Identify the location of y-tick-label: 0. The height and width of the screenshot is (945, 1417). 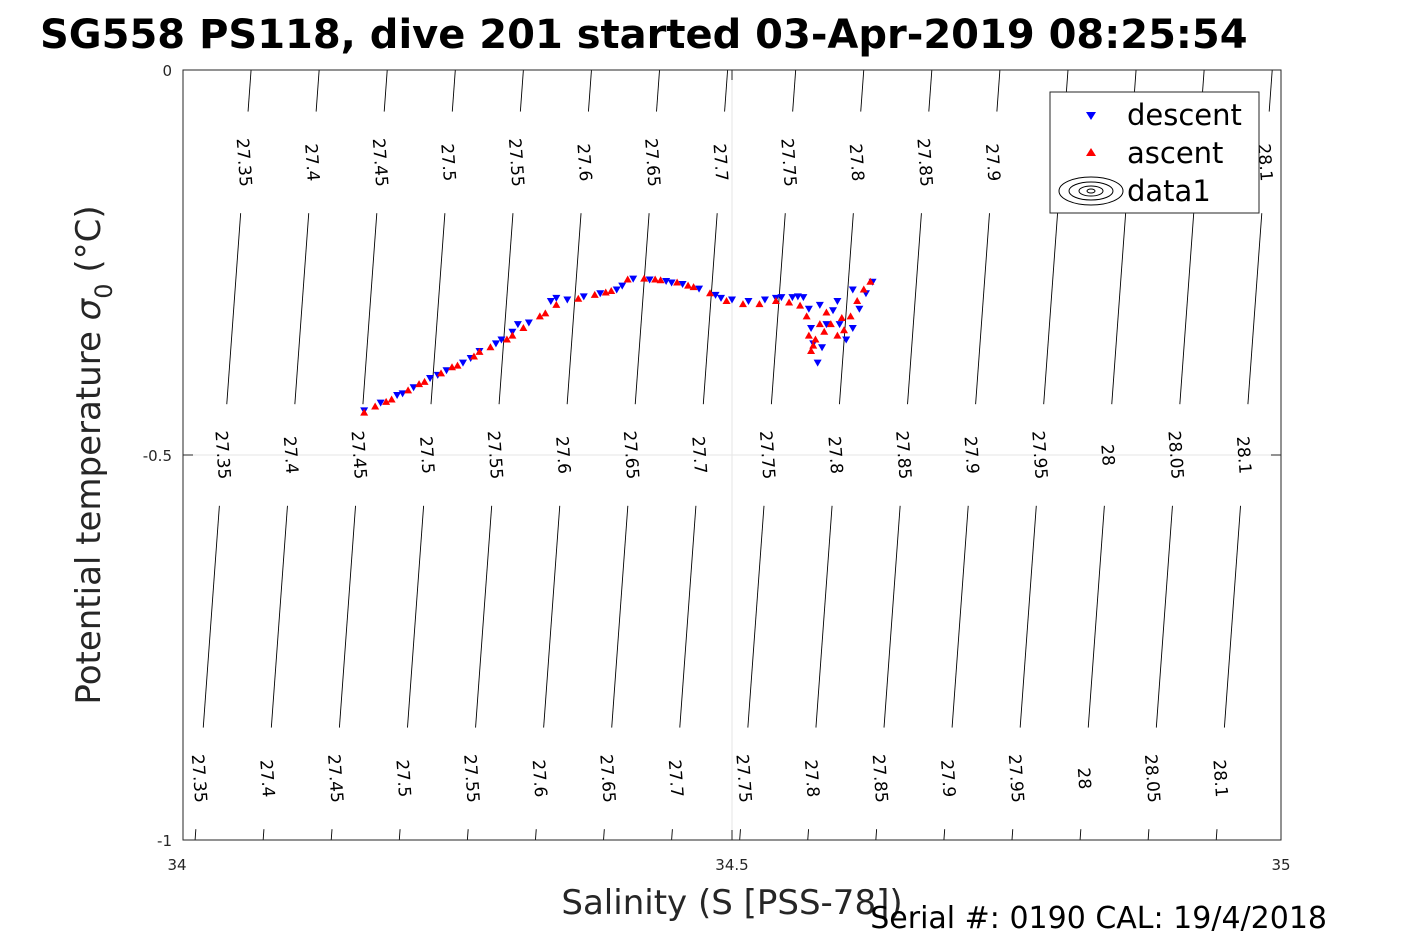
(167, 71).